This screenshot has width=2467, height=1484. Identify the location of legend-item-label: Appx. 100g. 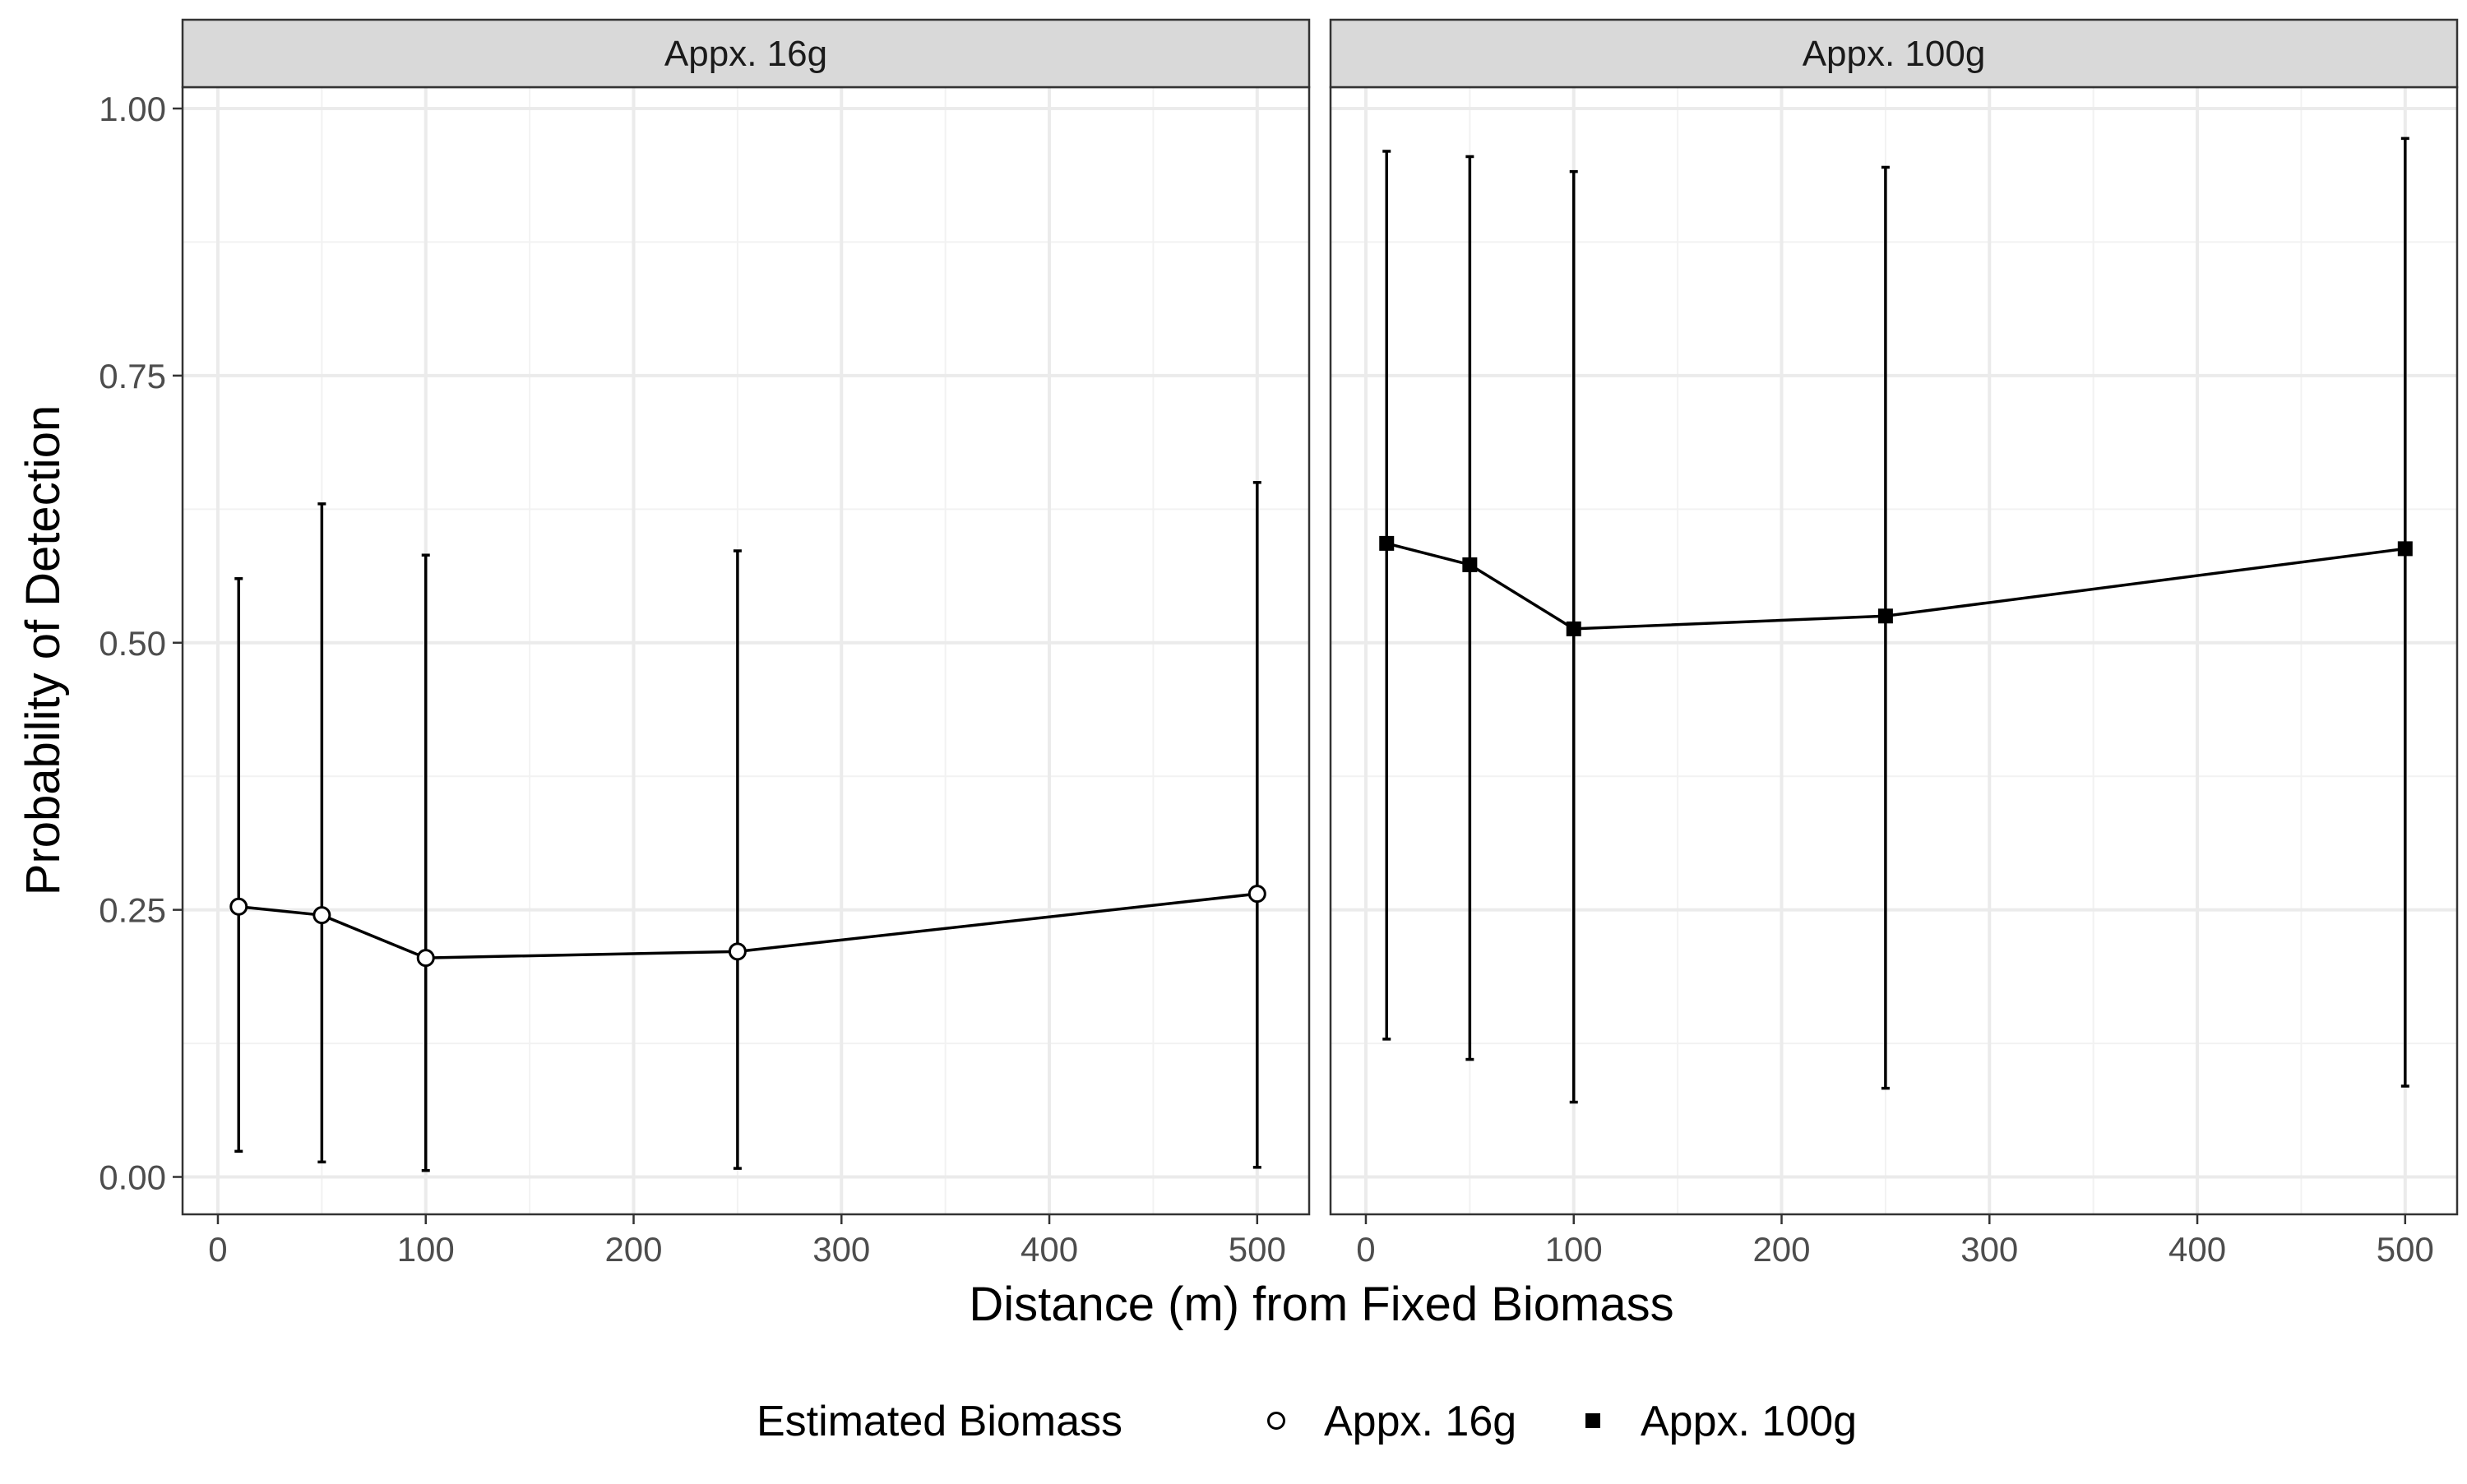
(1749, 1422).